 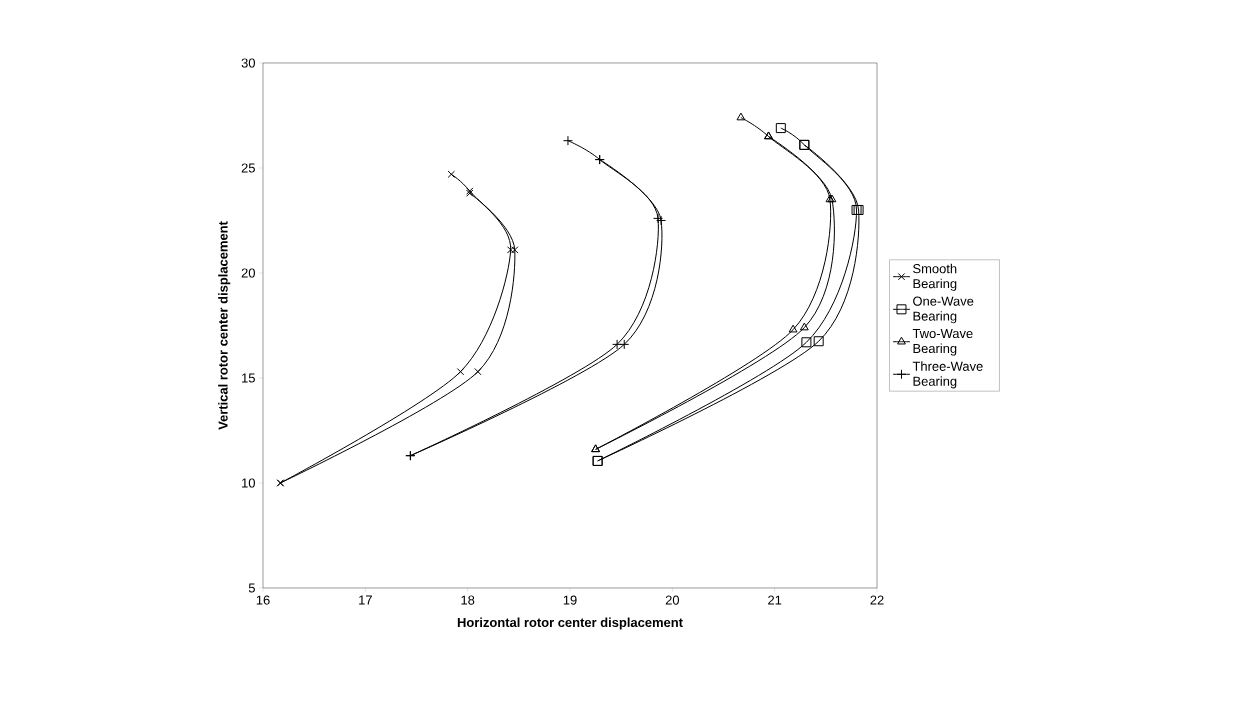 I want to click on y-tick-label: 10, so click(x=248, y=483).